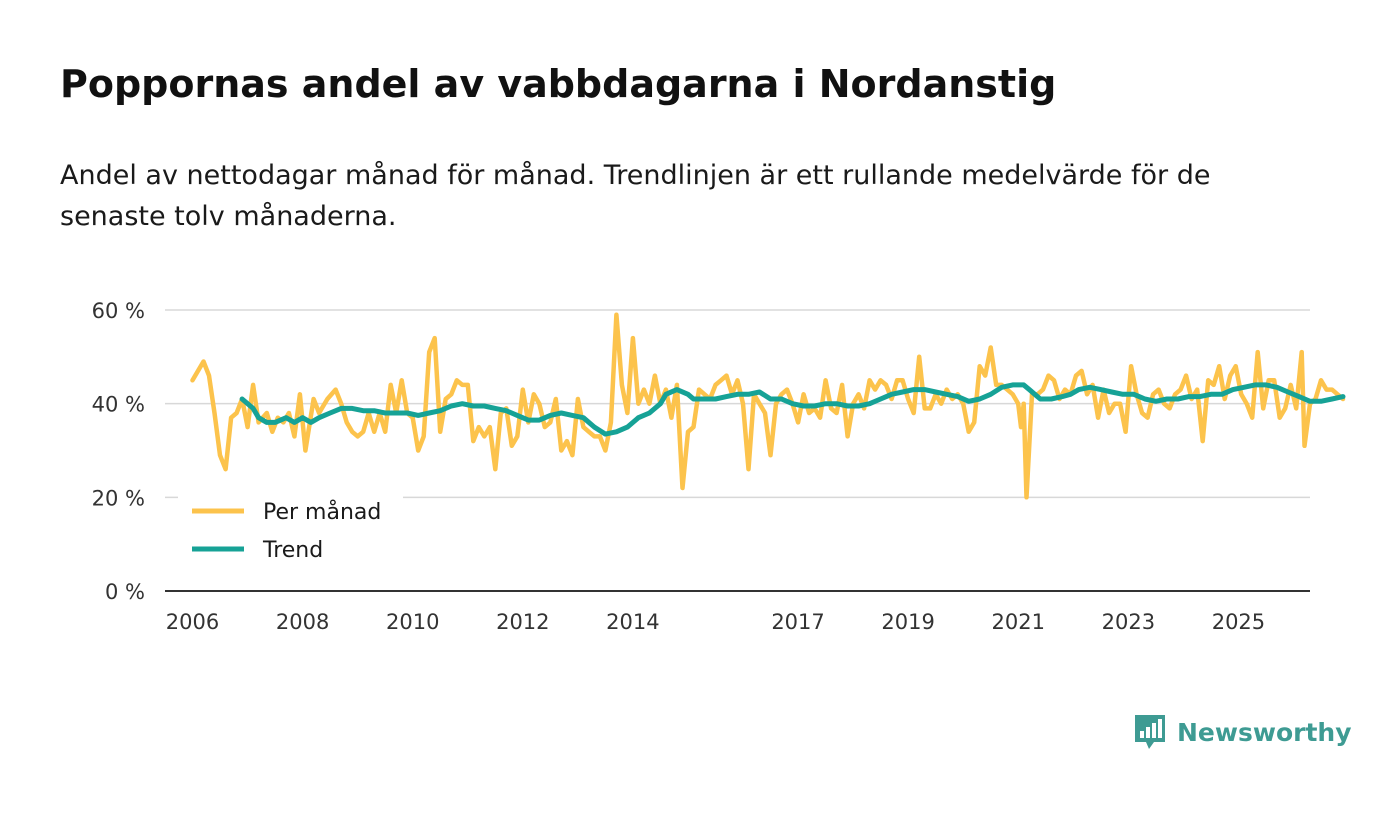 The height and width of the screenshot is (813, 1400). I want to click on legend: Per månad Trend, so click(290, 531).